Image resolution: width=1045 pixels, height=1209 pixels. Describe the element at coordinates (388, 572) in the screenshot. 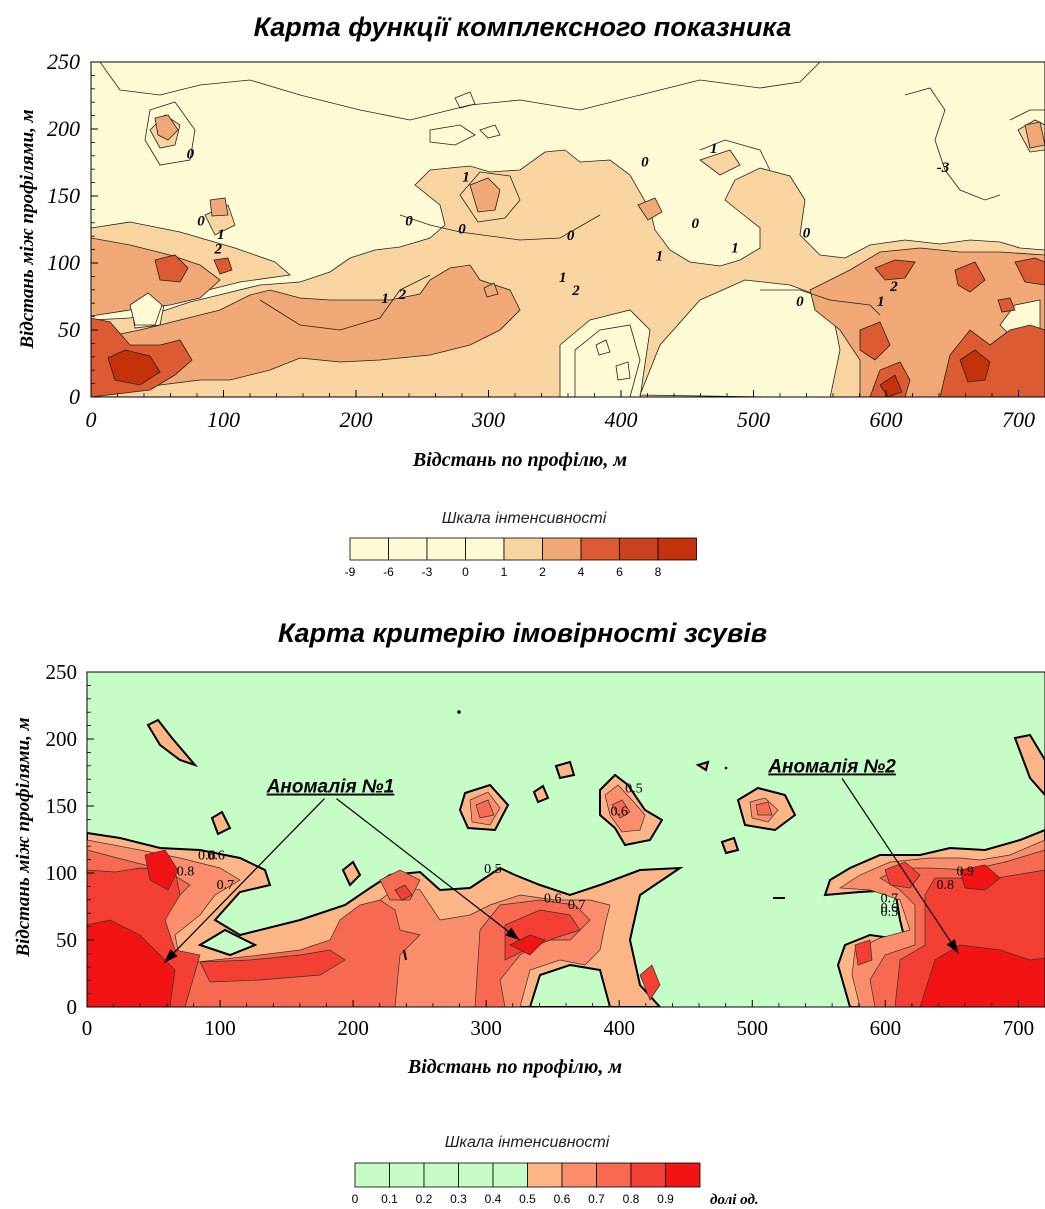

I see `colorbar-tick-label: -6` at that location.